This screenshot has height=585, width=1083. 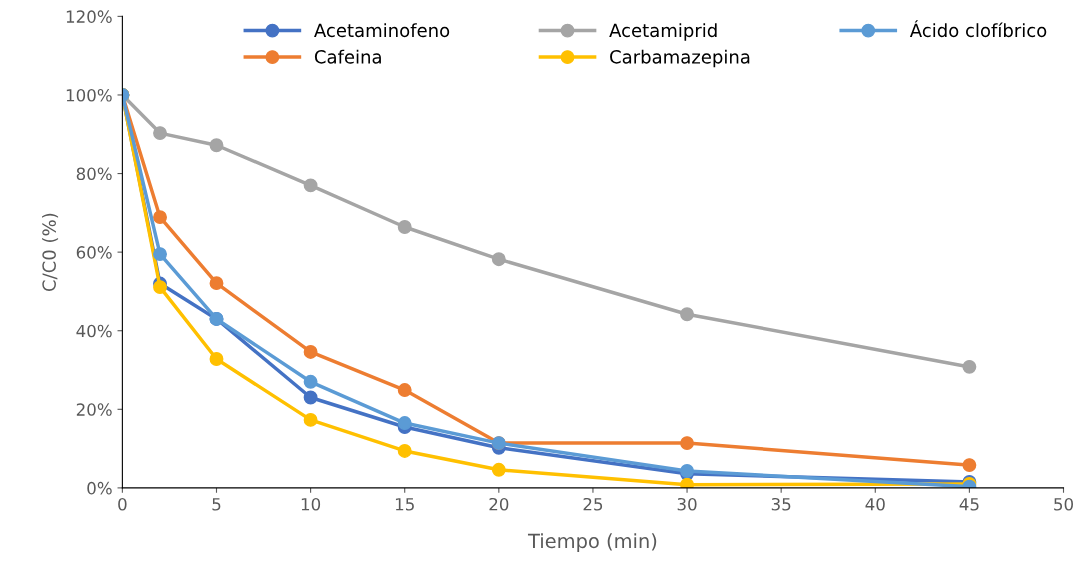 What do you see at coordinates (99, 488) in the screenshot?
I see `y-tick-label: 0%` at bounding box center [99, 488].